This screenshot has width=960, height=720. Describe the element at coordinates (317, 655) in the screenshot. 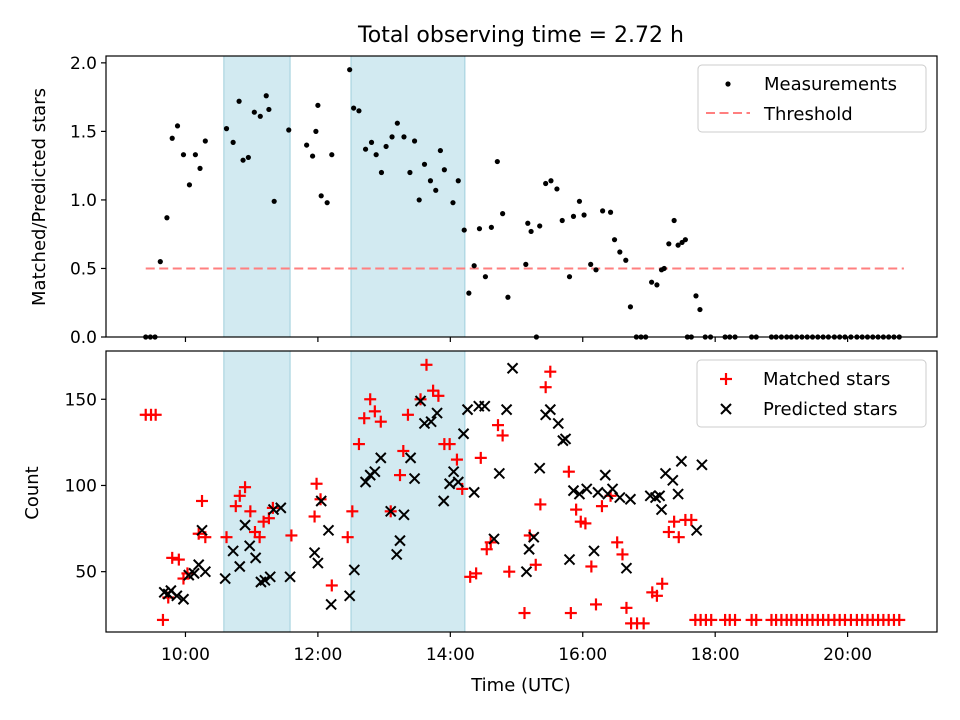

I see `x-tick-label: 12:00` at that location.